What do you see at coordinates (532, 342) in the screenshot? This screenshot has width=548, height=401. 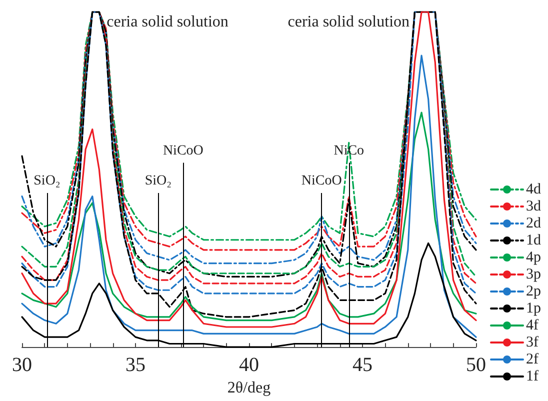 I see `legend-label: 3f` at bounding box center [532, 342].